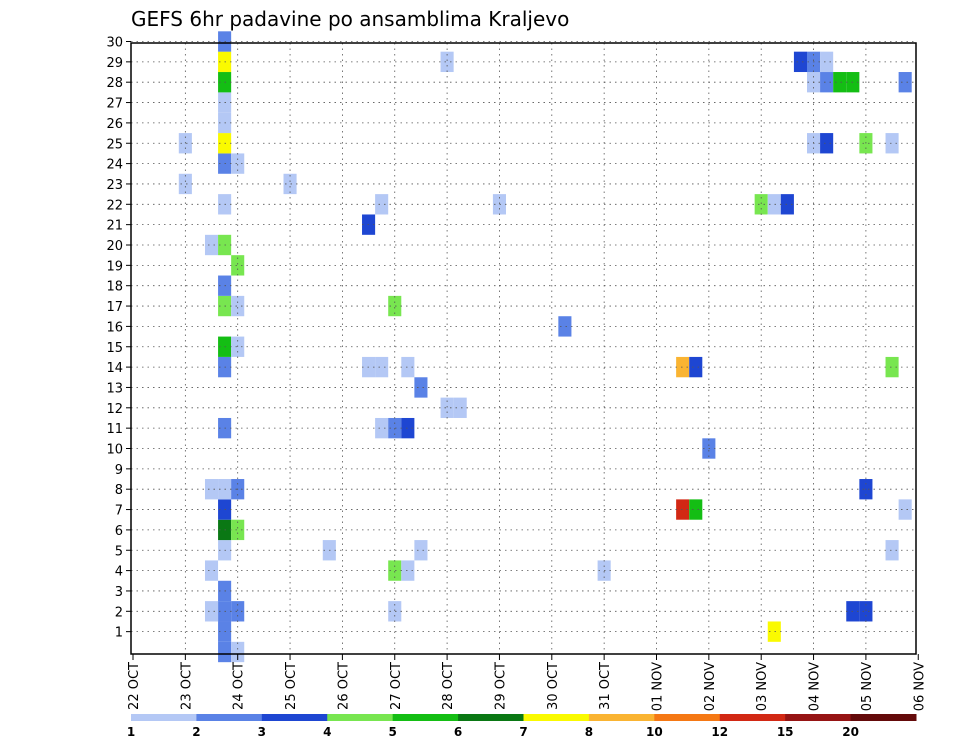 This screenshot has height=742, width=960. I want to click on y-tick-label: 29, so click(114, 63).